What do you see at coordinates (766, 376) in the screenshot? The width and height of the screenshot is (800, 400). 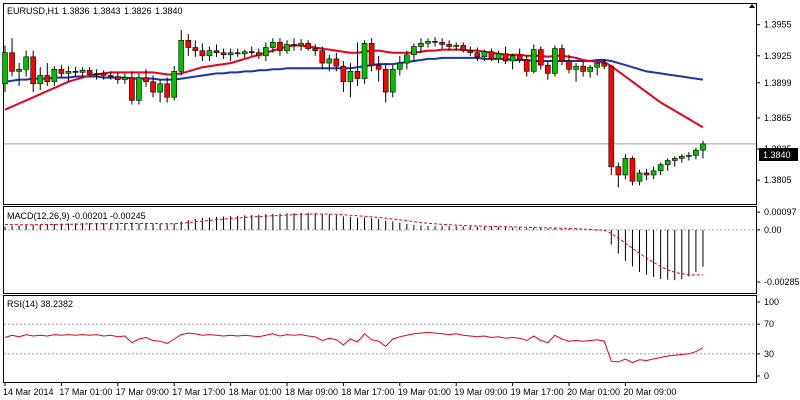 I see `rsi-tick-label: 0` at bounding box center [766, 376].